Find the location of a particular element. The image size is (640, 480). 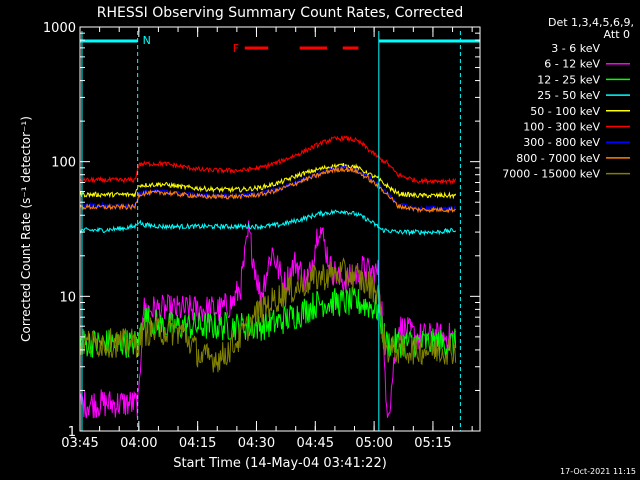

legend-label-7: 800 - 7000 keV is located at coordinates (558, 158).